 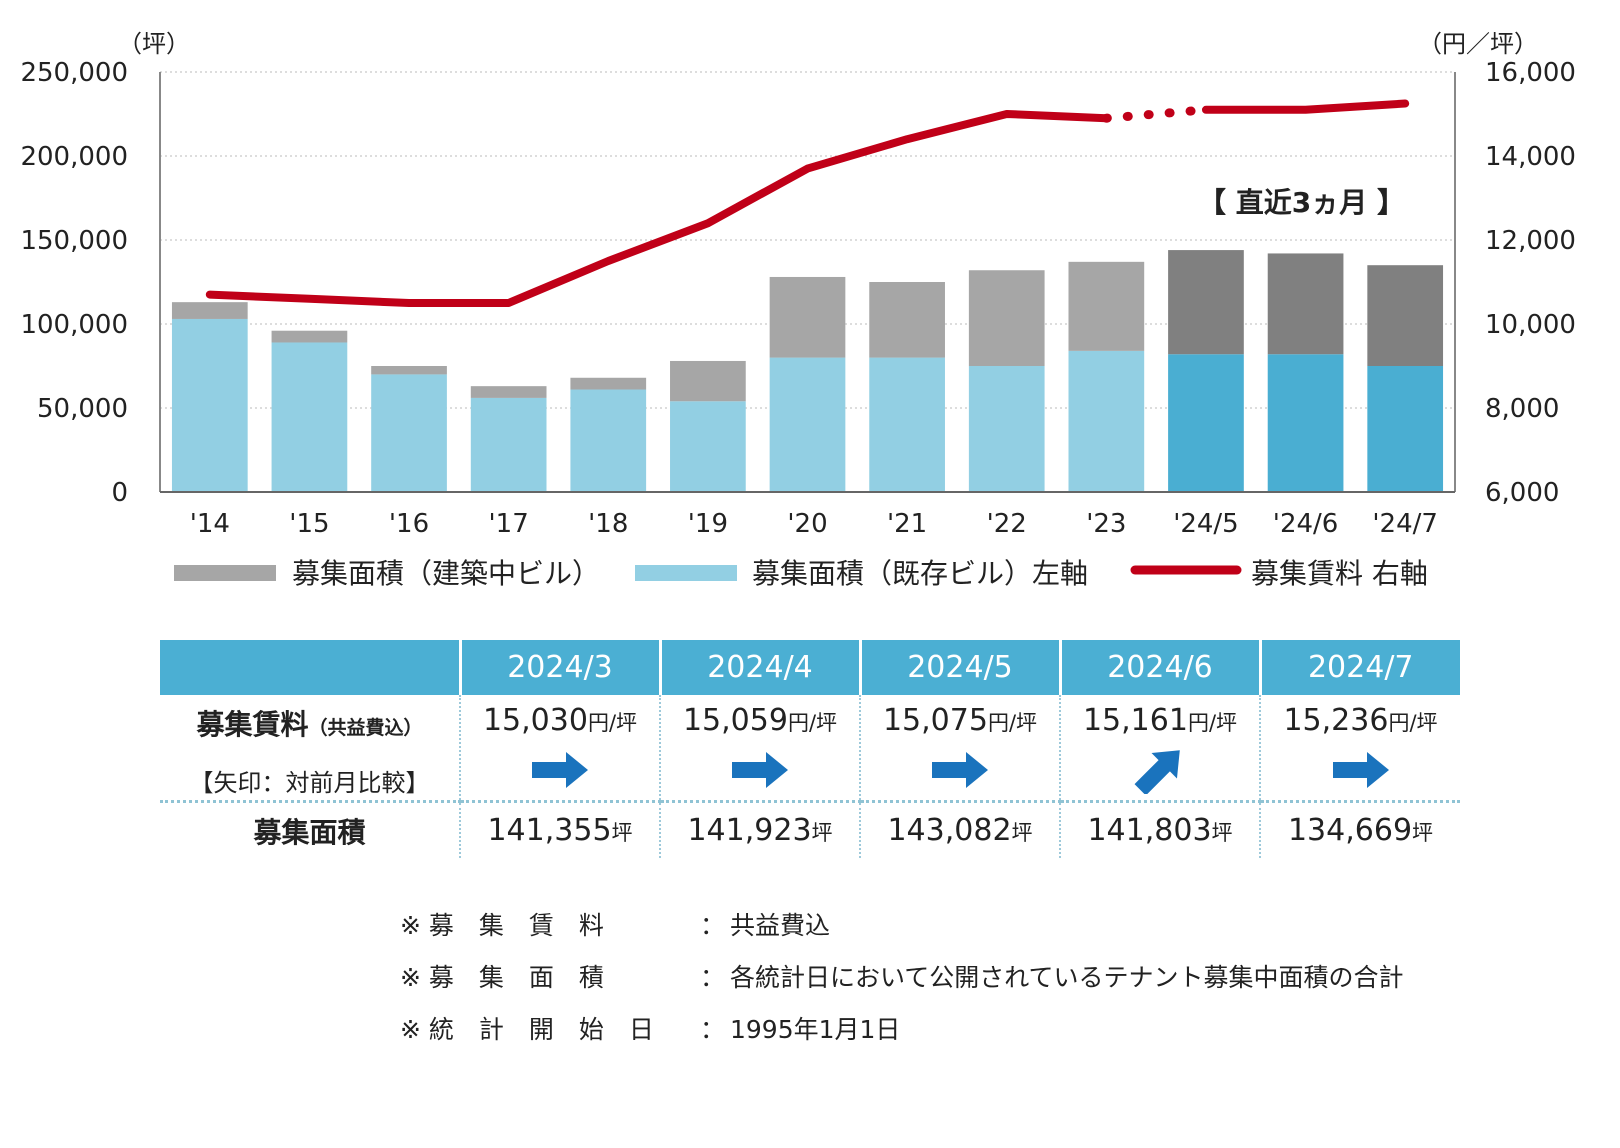 What do you see at coordinates (959, 667) in the screenshot?
I see `table-month-header: 2024/5` at bounding box center [959, 667].